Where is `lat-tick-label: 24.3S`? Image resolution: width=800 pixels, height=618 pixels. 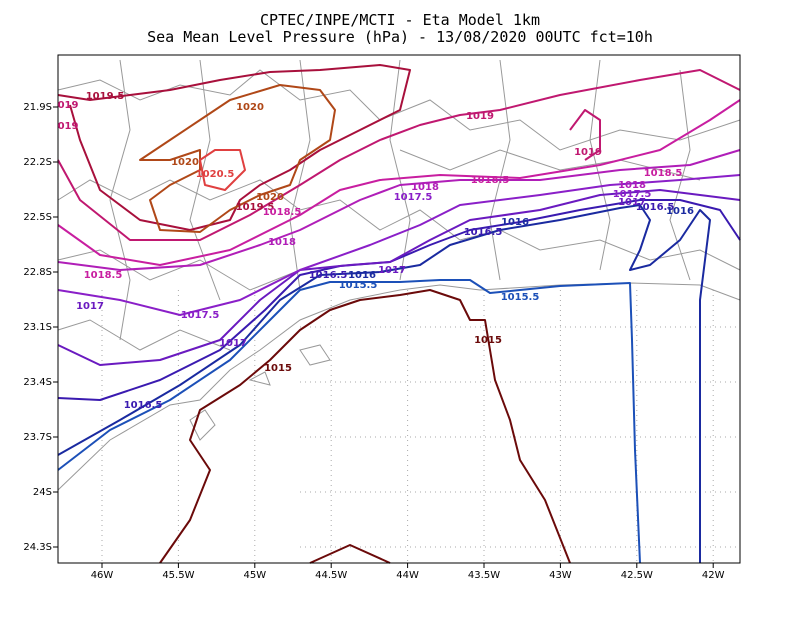 lat-tick-label: 24.3S is located at coordinates (37, 547).